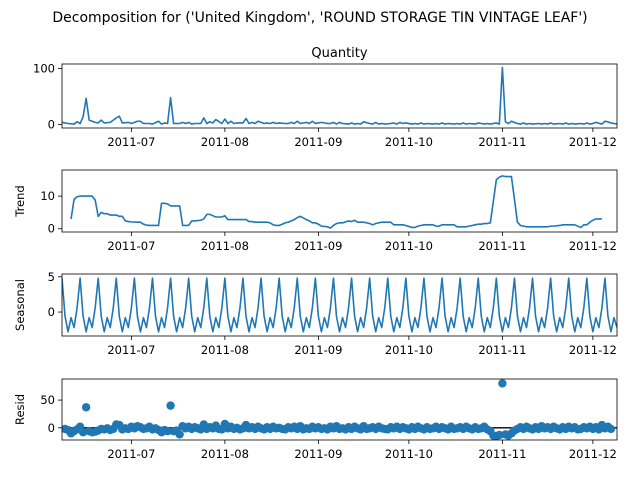 Image resolution: width=640 pixels, height=480 pixels. I want to click on resid-points, so click(339, 409).